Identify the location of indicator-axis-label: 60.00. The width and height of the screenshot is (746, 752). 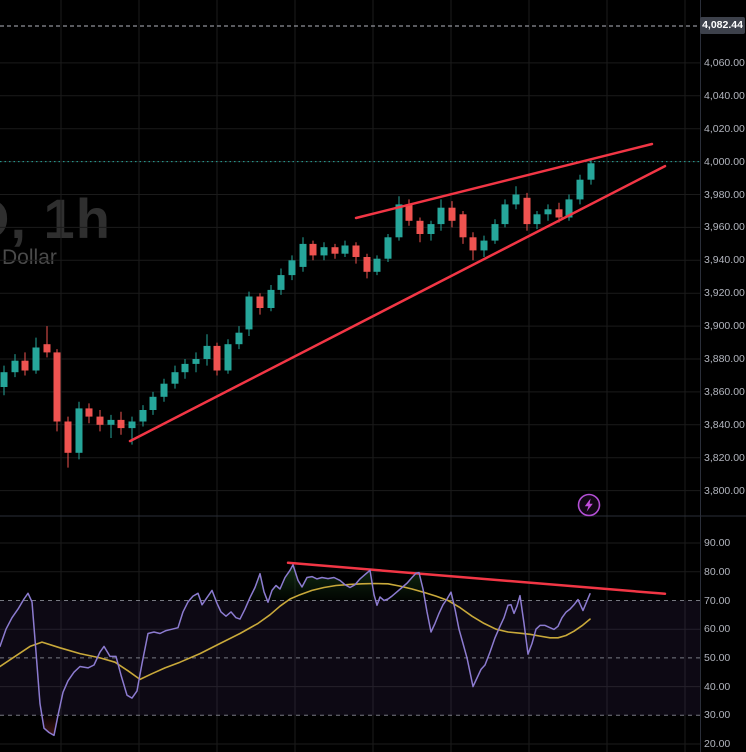
(717, 629).